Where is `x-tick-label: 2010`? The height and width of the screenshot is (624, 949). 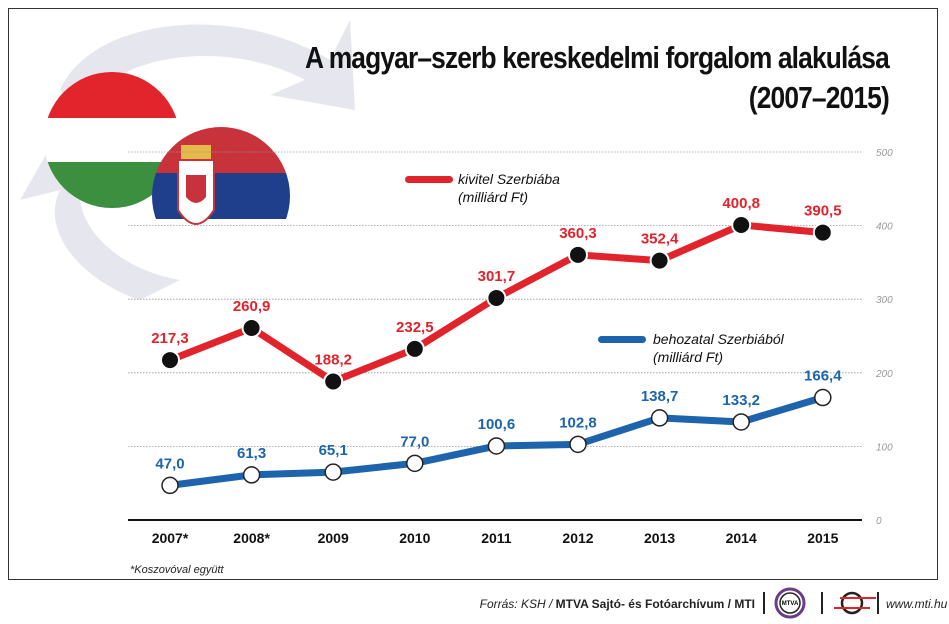 x-tick-label: 2010 is located at coordinates (414, 538).